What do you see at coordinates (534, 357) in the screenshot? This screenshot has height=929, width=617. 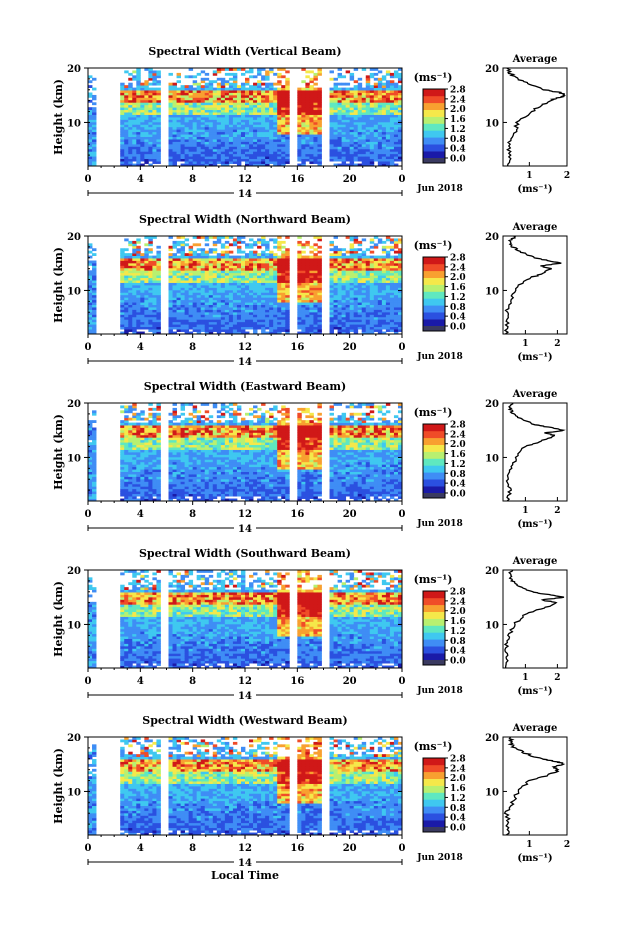 I see `avg-x-label: (ms⁻¹)` at bounding box center [534, 357].